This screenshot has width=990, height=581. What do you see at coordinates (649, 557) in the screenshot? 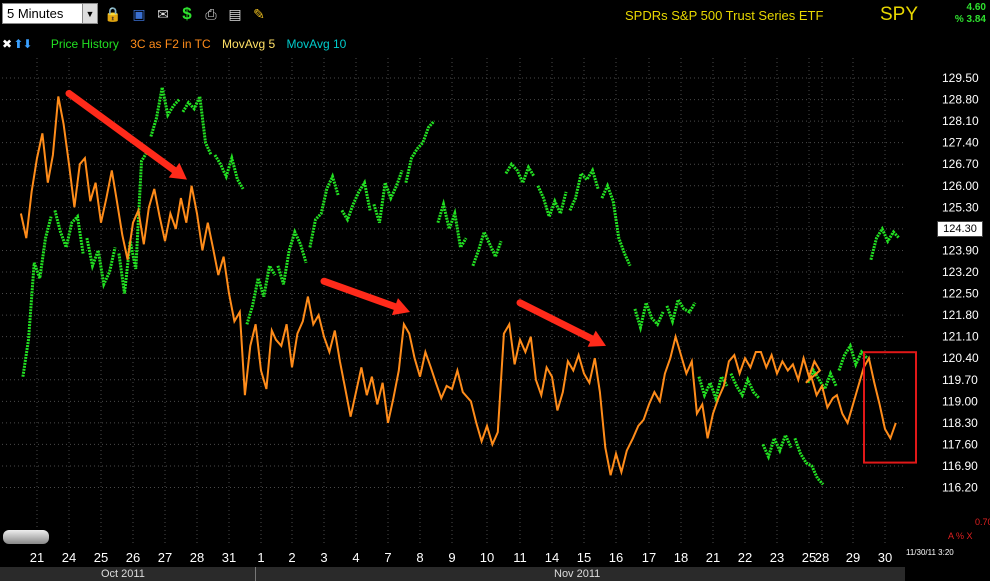
I see `x-tick-label: 17` at bounding box center [649, 557].